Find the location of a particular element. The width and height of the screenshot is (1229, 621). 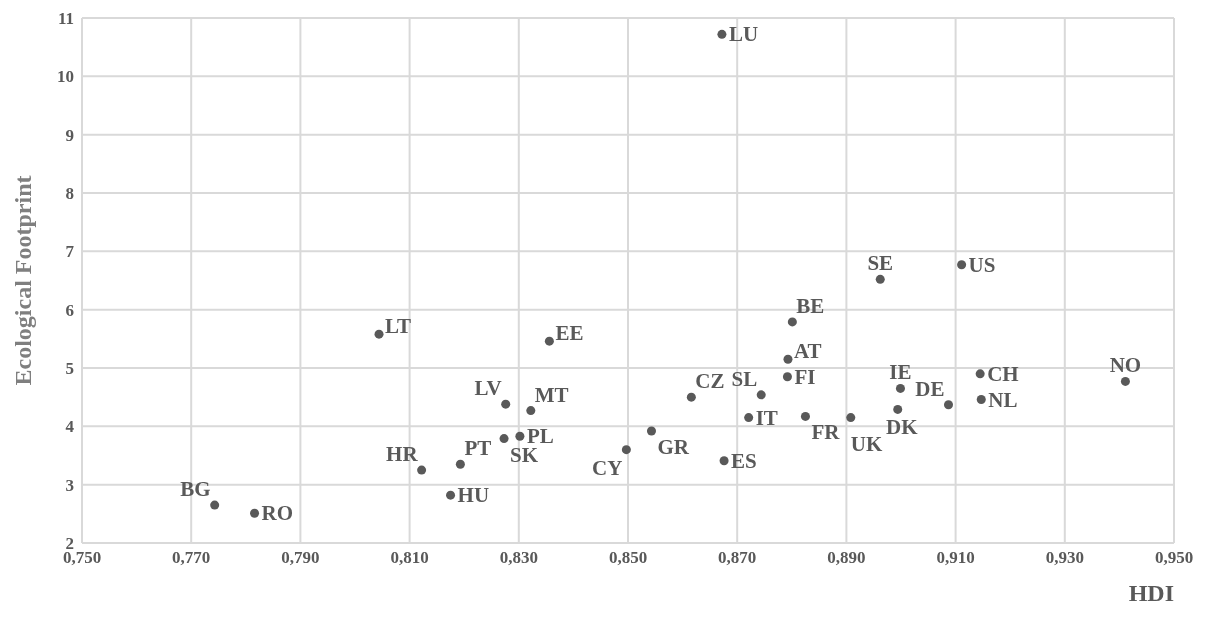

y-tick-label: 5 is located at coordinates (69, 369).